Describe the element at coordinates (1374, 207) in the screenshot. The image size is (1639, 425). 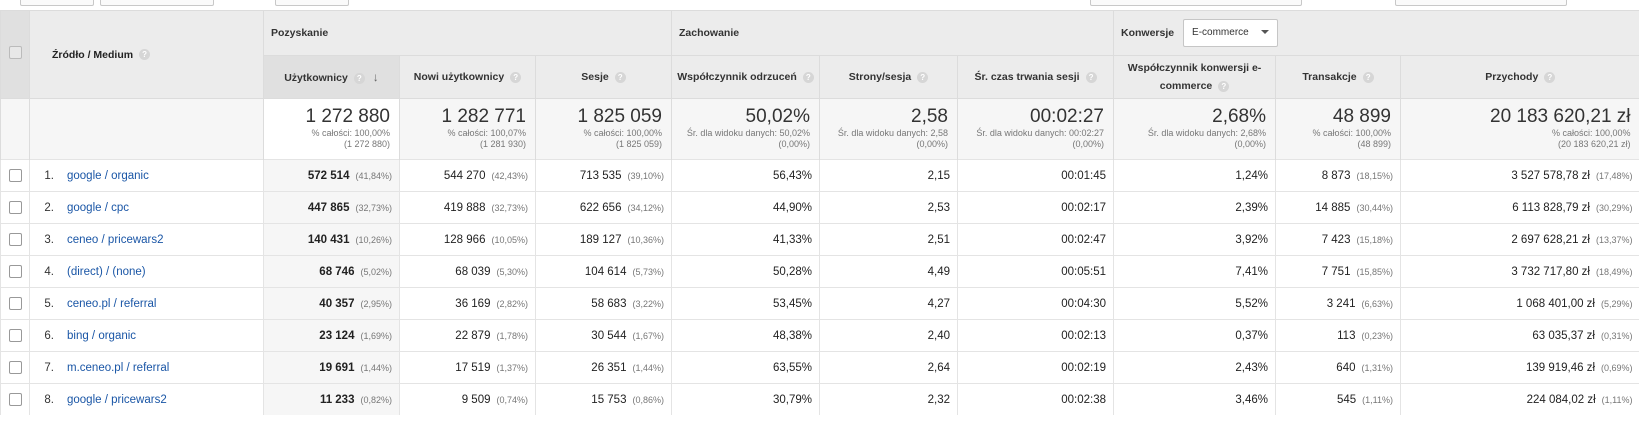
I see `transactions-cell-percent: (30,44%)` at that location.